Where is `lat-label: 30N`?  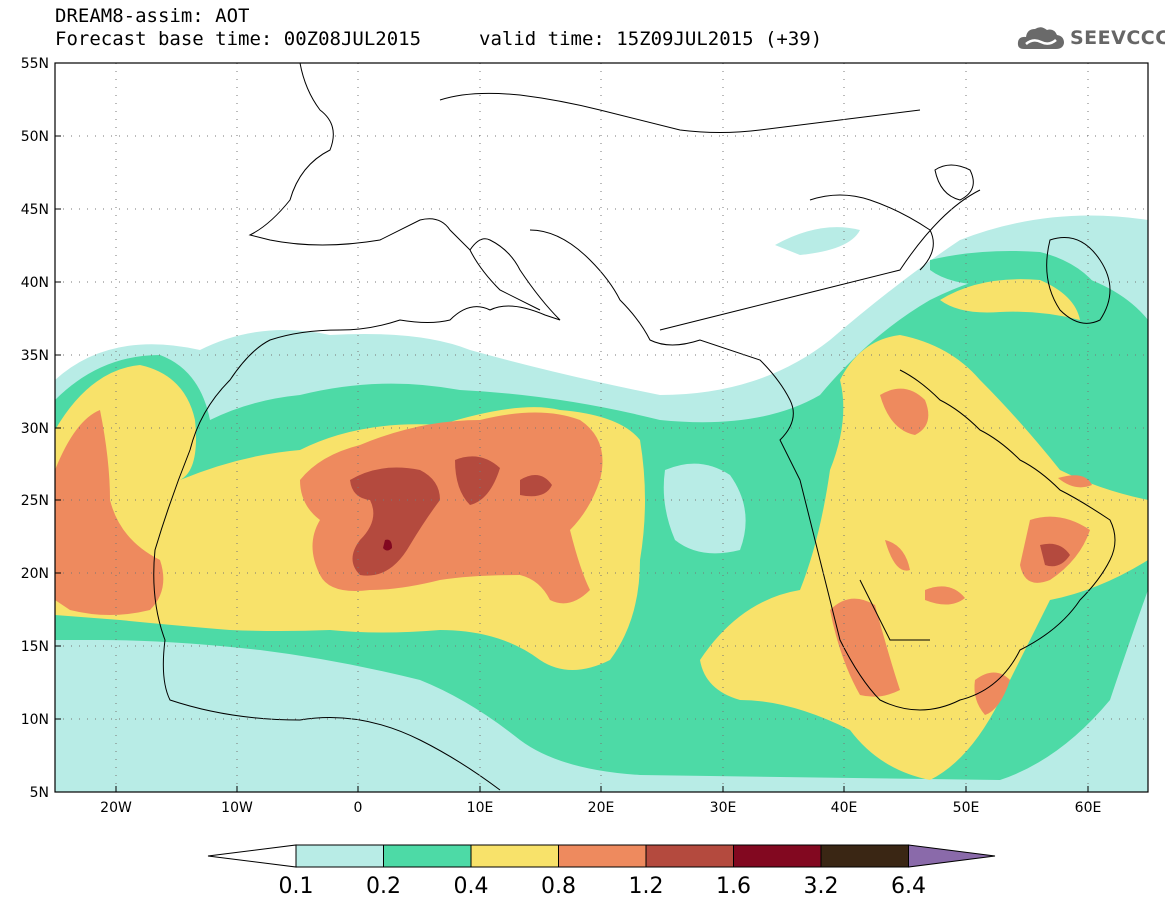
lat-label: 30N is located at coordinates (35, 429).